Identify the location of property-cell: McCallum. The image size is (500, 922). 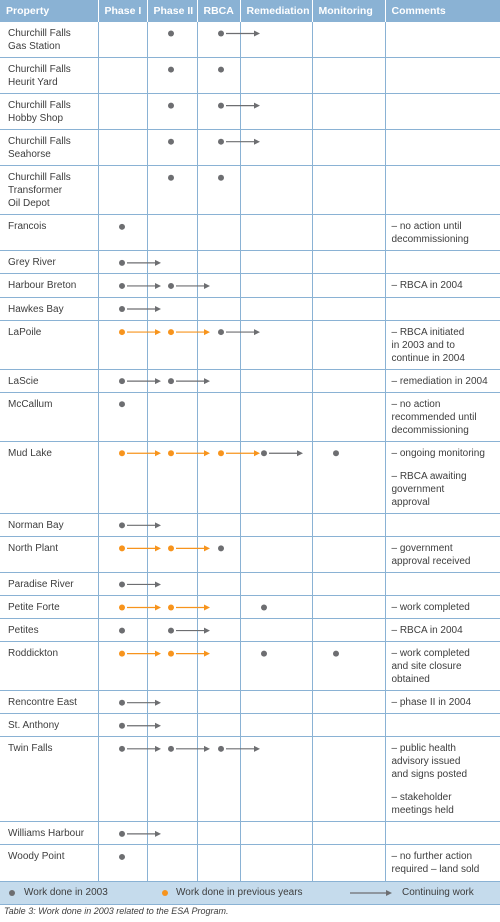
(49, 417).